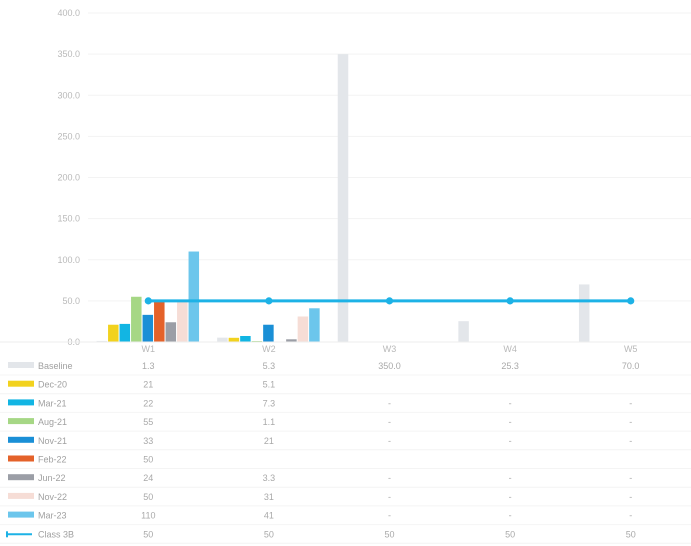 The width and height of the screenshot is (691, 546). What do you see at coordinates (269, 366) in the screenshot?
I see `table-cell: 5.3` at bounding box center [269, 366].